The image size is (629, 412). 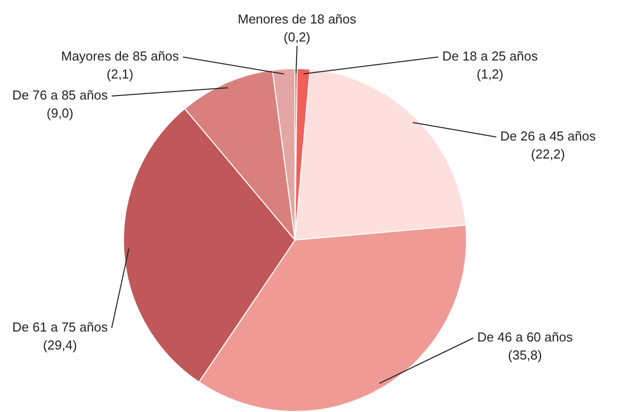 What do you see at coordinates (297, 37) in the screenshot?
I see `data-label: (0,2)` at bounding box center [297, 37].